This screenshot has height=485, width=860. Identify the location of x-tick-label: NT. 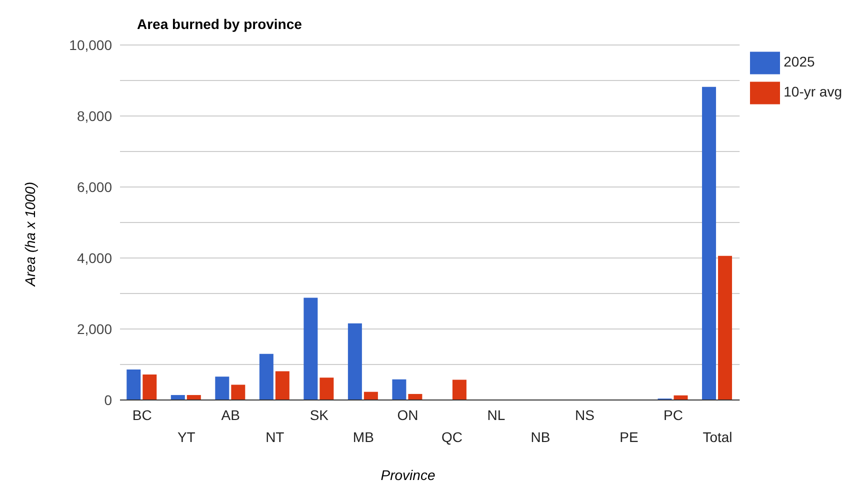
(275, 437).